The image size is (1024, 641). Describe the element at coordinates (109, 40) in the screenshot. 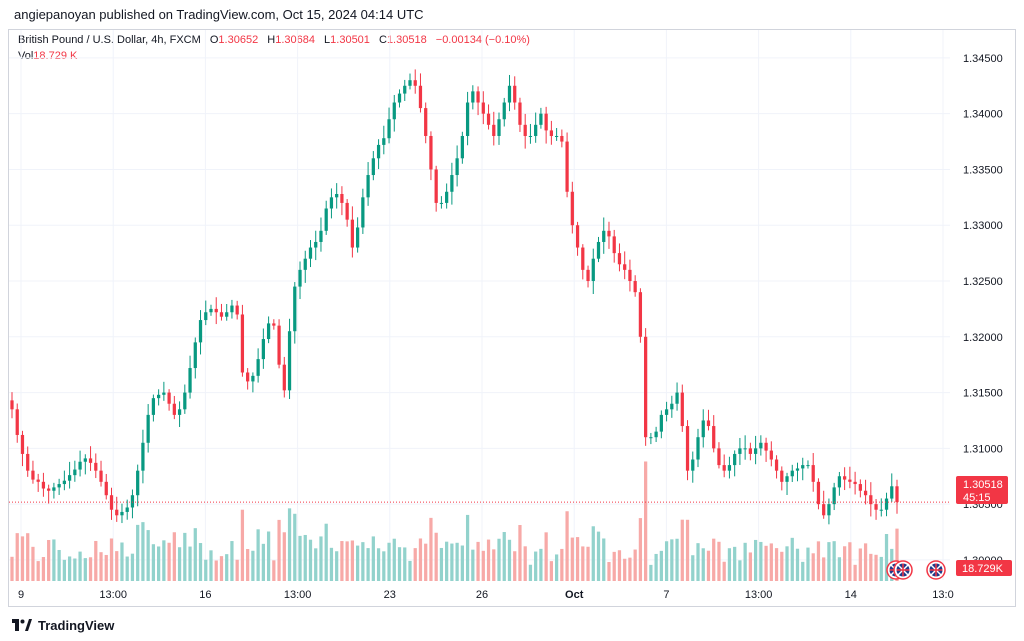

I see `symbol-label: British Pound / U.S. Dollar, 4h, FXCM` at that location.